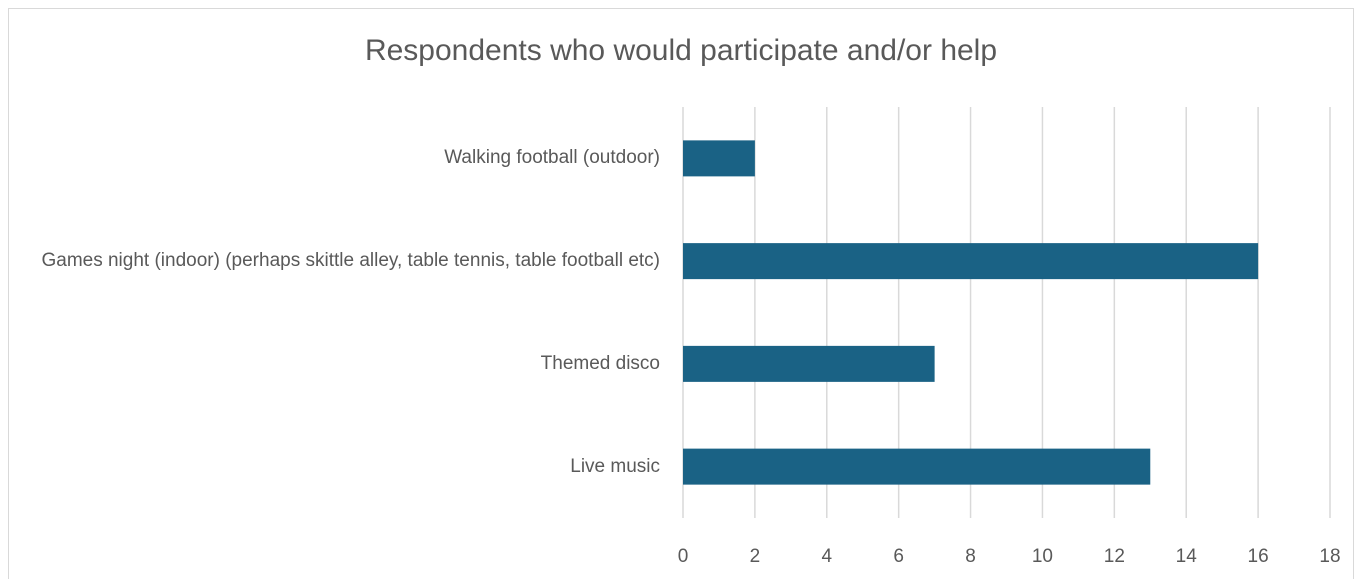 This screenshot has height=579, width=1362. I want to click on x-tick-label: 10, so click(1042, 556).